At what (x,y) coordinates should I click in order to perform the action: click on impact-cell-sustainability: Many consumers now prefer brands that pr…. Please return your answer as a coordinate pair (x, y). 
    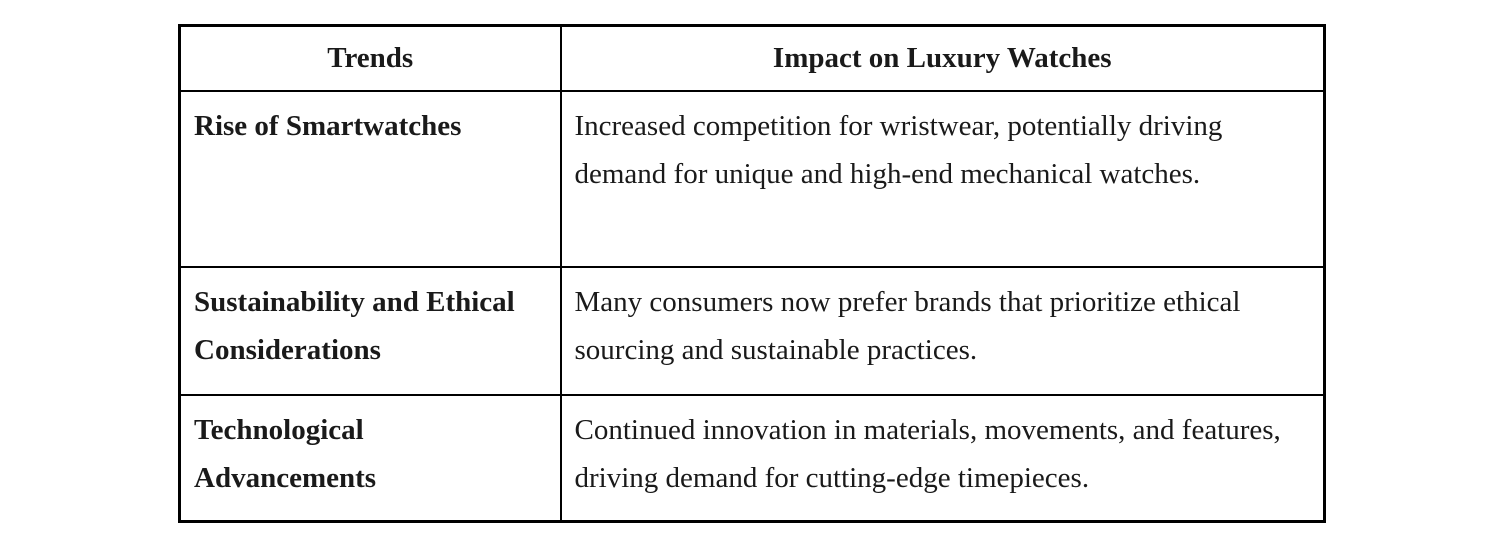
    Looking at the image, I should click on (942, 330).